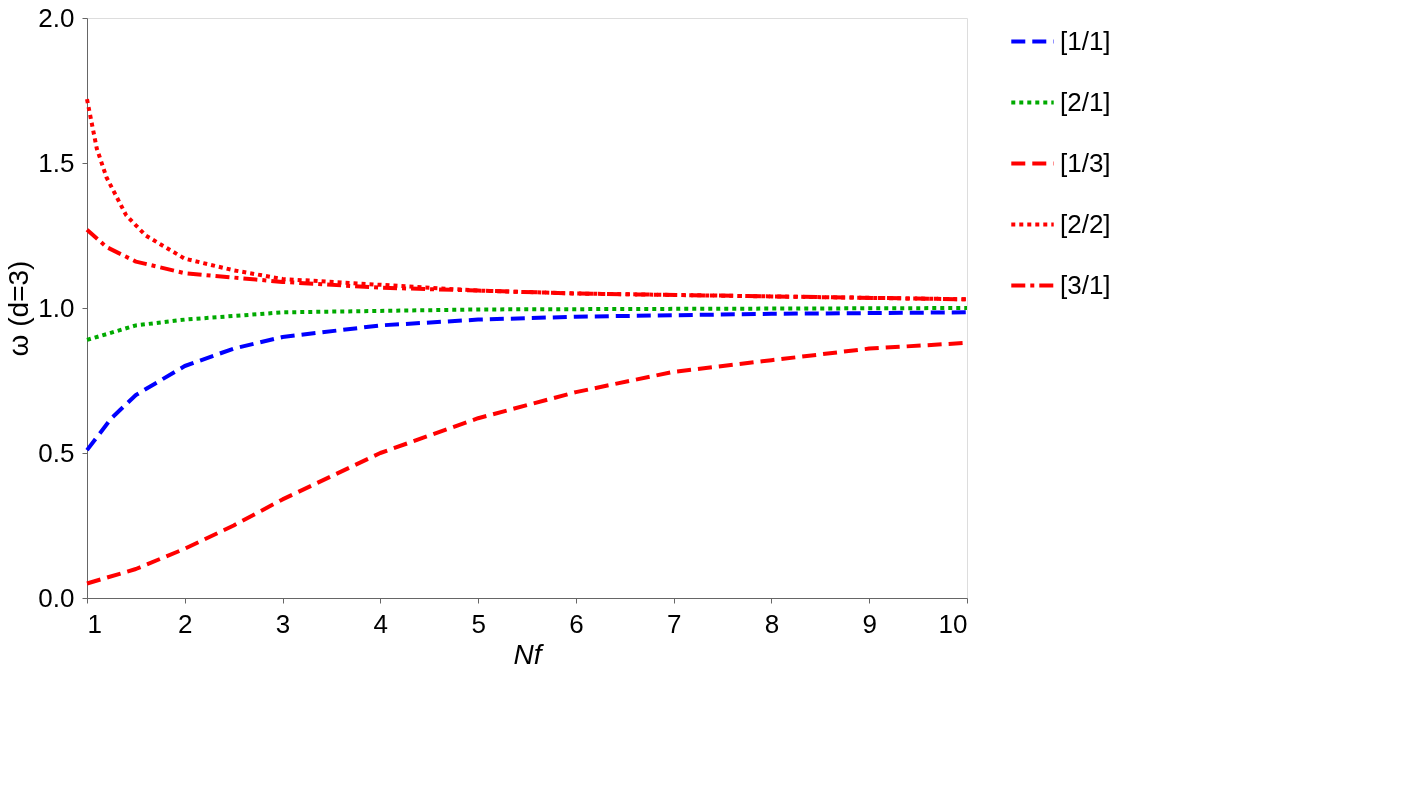  I want to click on y-tick-label: 1.5, so click(56, 162).